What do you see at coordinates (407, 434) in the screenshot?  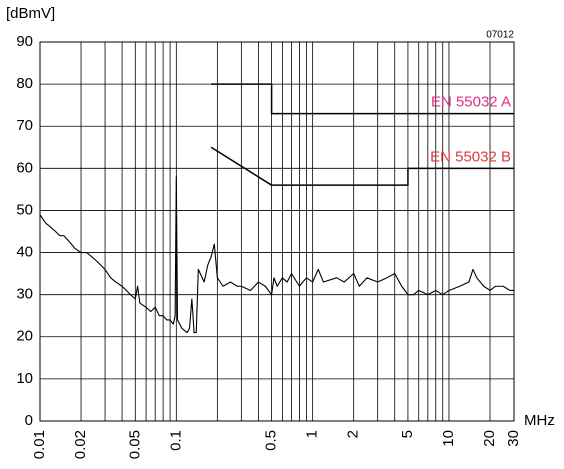 I see `x-tick-label: 5` at bounding box center [407, 434].